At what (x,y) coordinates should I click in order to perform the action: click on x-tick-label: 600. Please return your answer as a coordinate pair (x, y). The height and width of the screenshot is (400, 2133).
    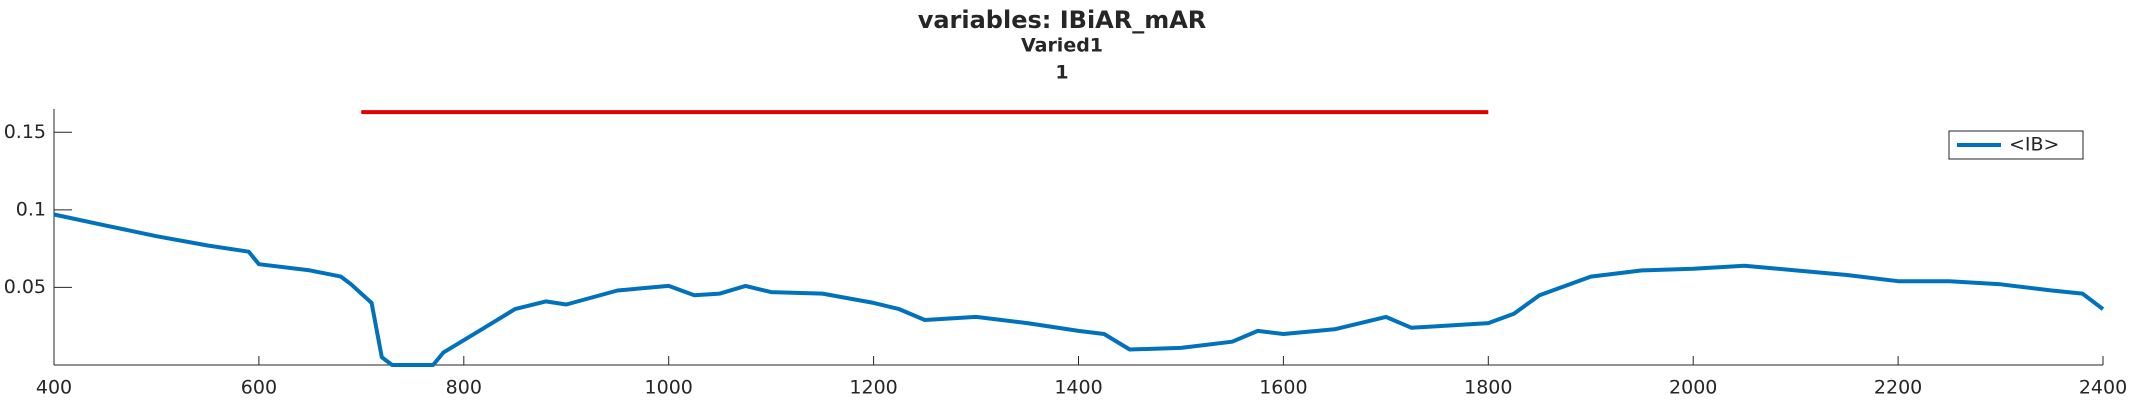
    Looking at the image, I should click on (259, 388).